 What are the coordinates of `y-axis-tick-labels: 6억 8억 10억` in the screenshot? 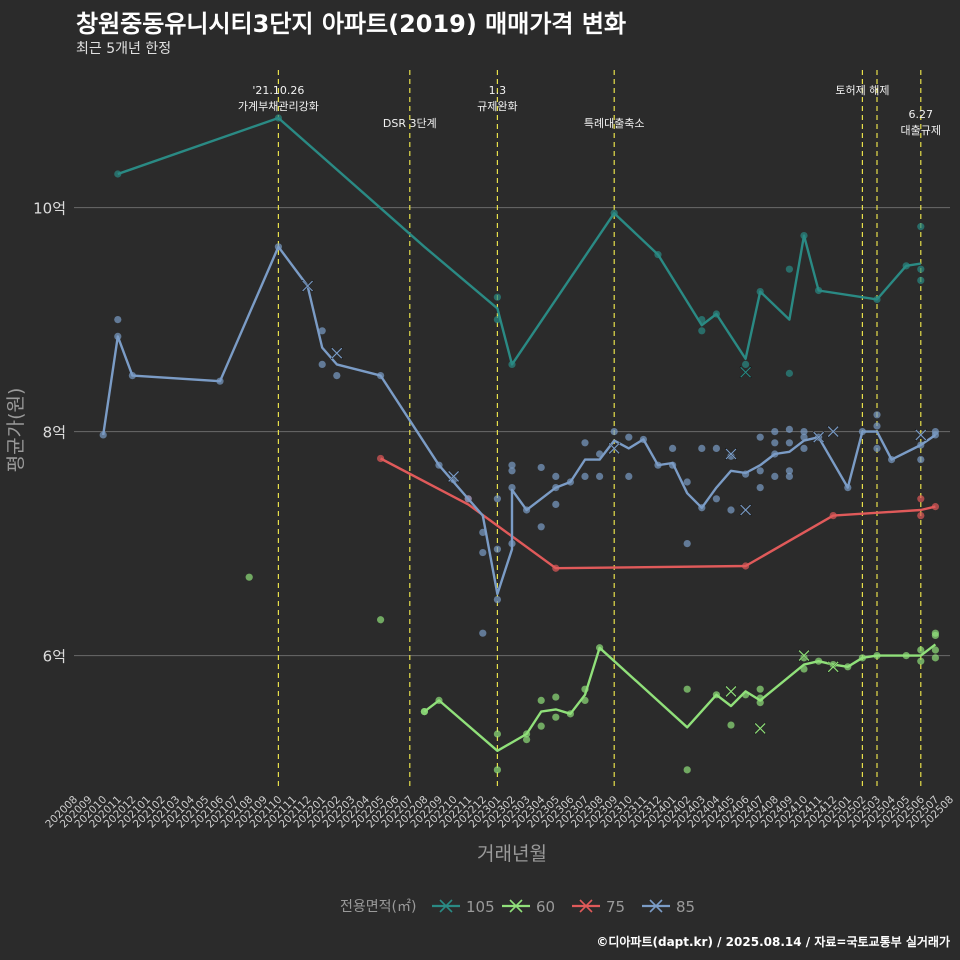 It's located at (49, 433).